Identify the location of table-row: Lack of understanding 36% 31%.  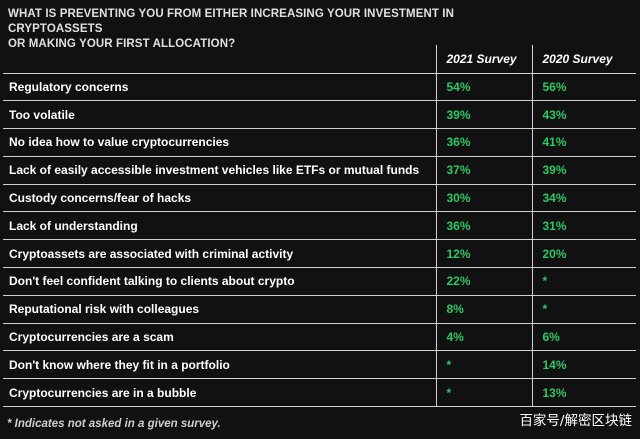
(319, 226).